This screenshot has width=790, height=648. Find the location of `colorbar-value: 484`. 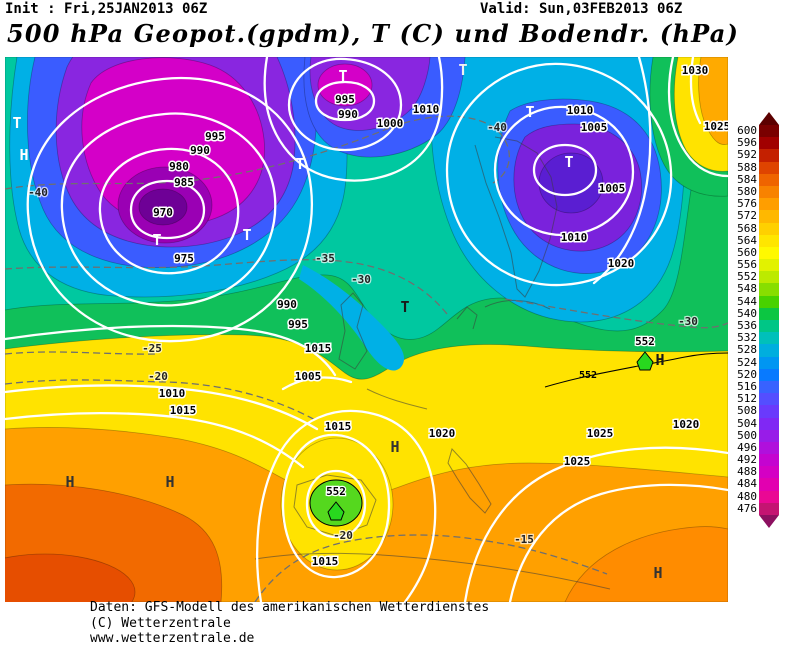

colorbar-value: 484 is located at coordinates (747, 484).